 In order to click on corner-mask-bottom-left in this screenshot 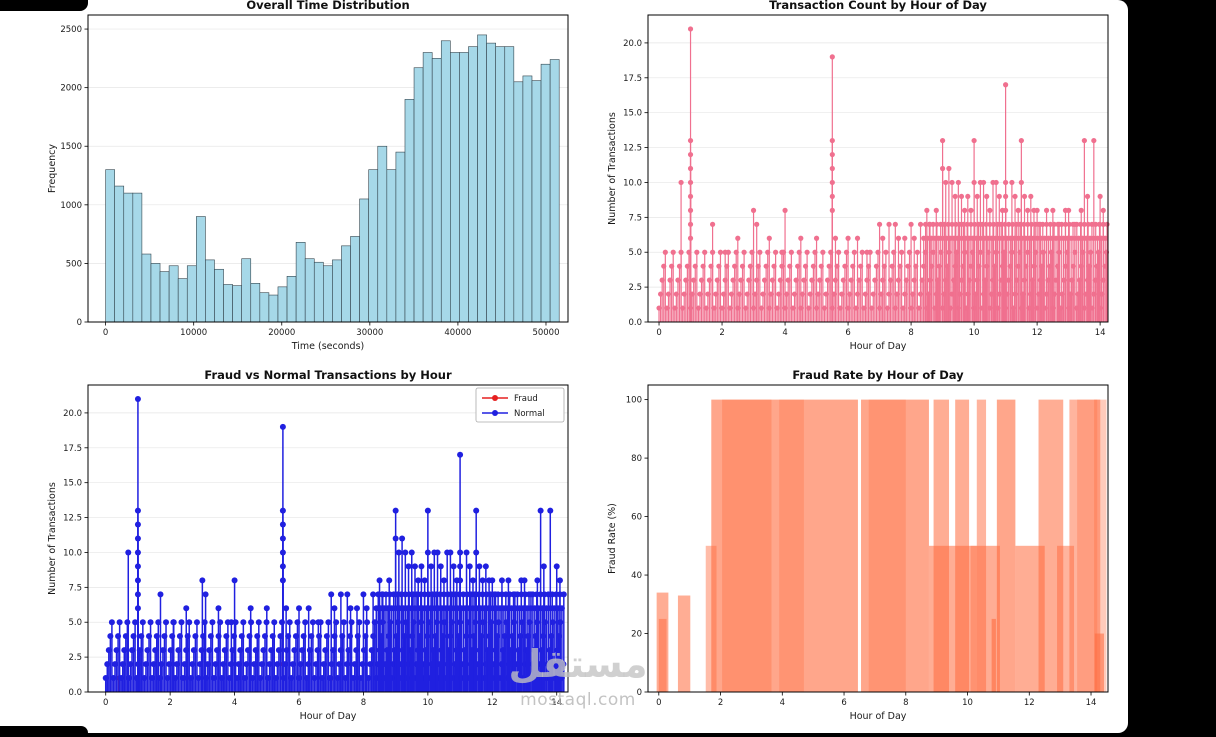, I will do `click(44, 729)`.